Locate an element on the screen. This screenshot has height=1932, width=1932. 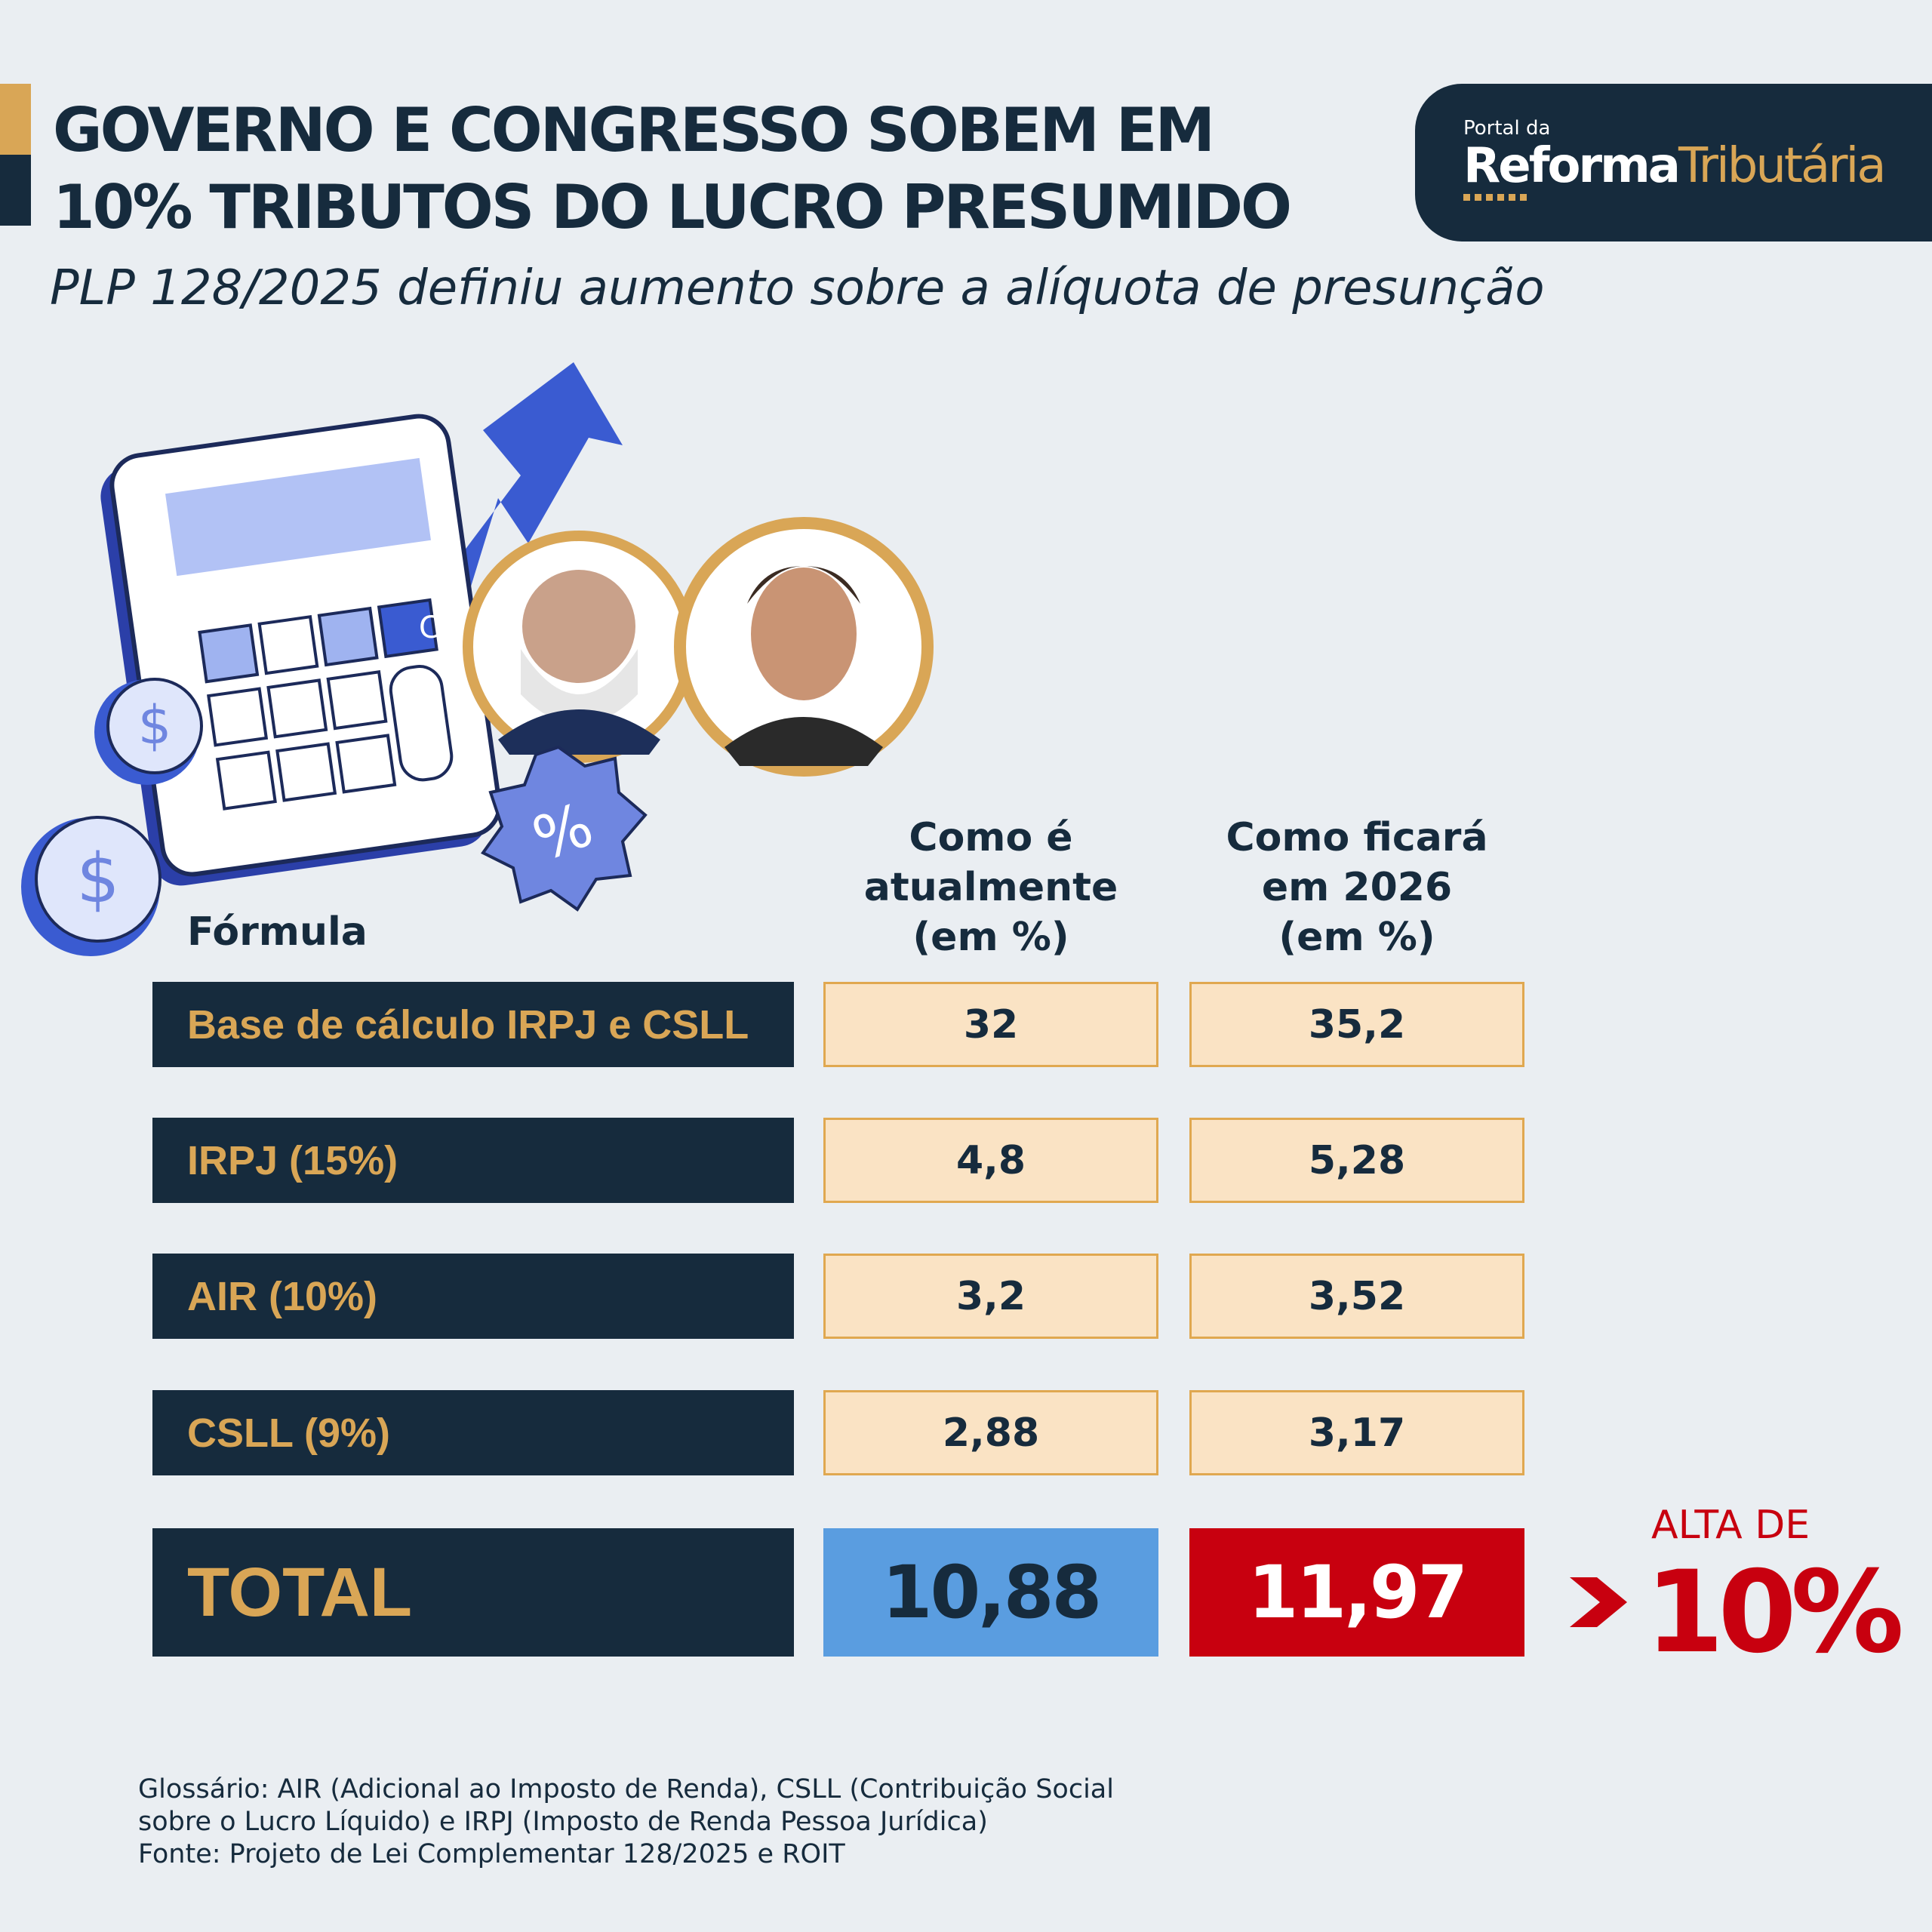
cell-current: 32 is located at coordinates (990, 1024).